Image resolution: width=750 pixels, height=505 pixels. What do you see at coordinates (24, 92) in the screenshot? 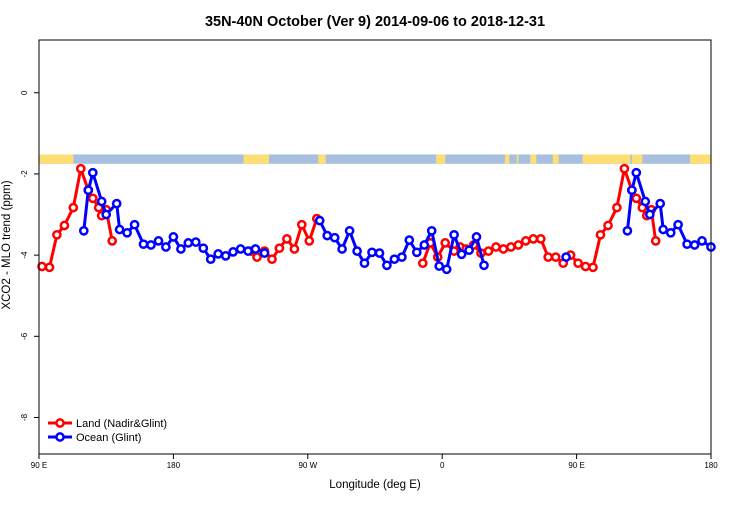
I see `y-tick-label: 0` at bounding box center [24, 92].